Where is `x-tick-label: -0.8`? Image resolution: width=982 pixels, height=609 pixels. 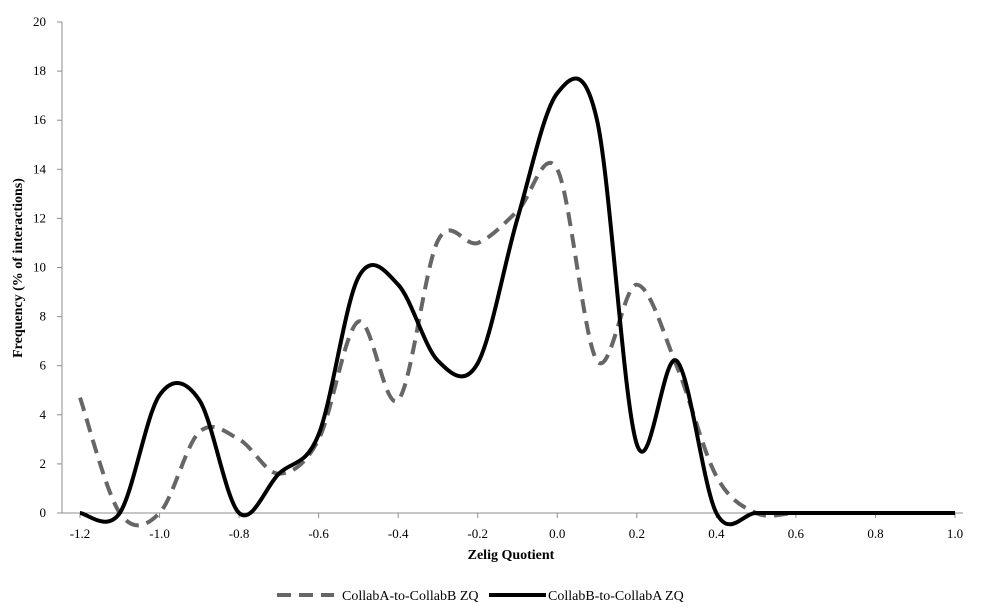 x-tick-label: -0.8 is located at coordinates (239, 533).